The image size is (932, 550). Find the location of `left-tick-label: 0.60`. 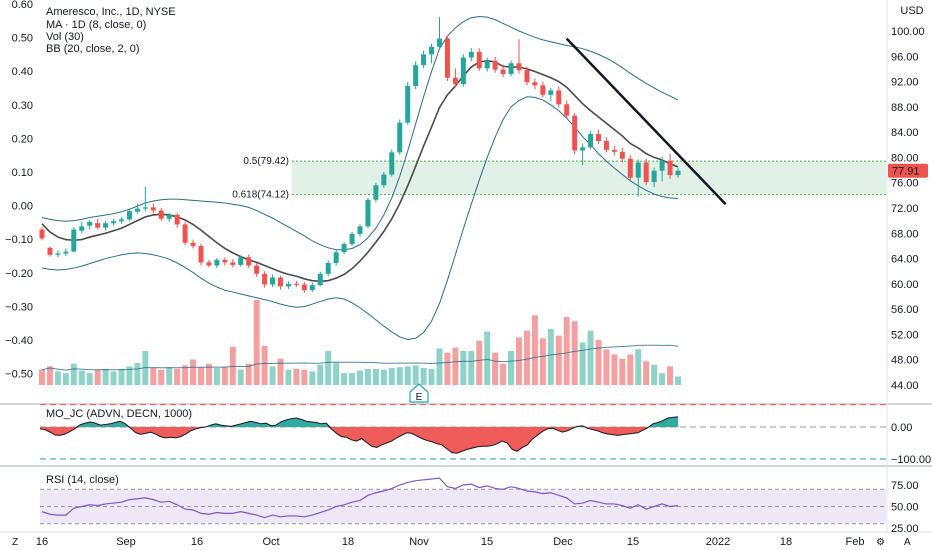

left-tick-label: 0.60 is located at coordinates (22, 5).